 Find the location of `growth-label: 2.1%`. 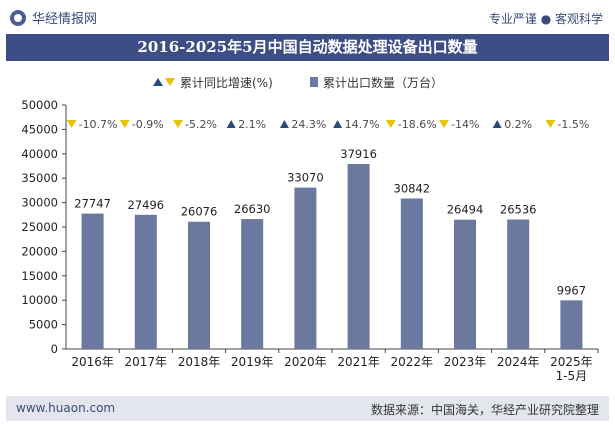

growth-label: 2.1% is located at coordinates (252, 124).